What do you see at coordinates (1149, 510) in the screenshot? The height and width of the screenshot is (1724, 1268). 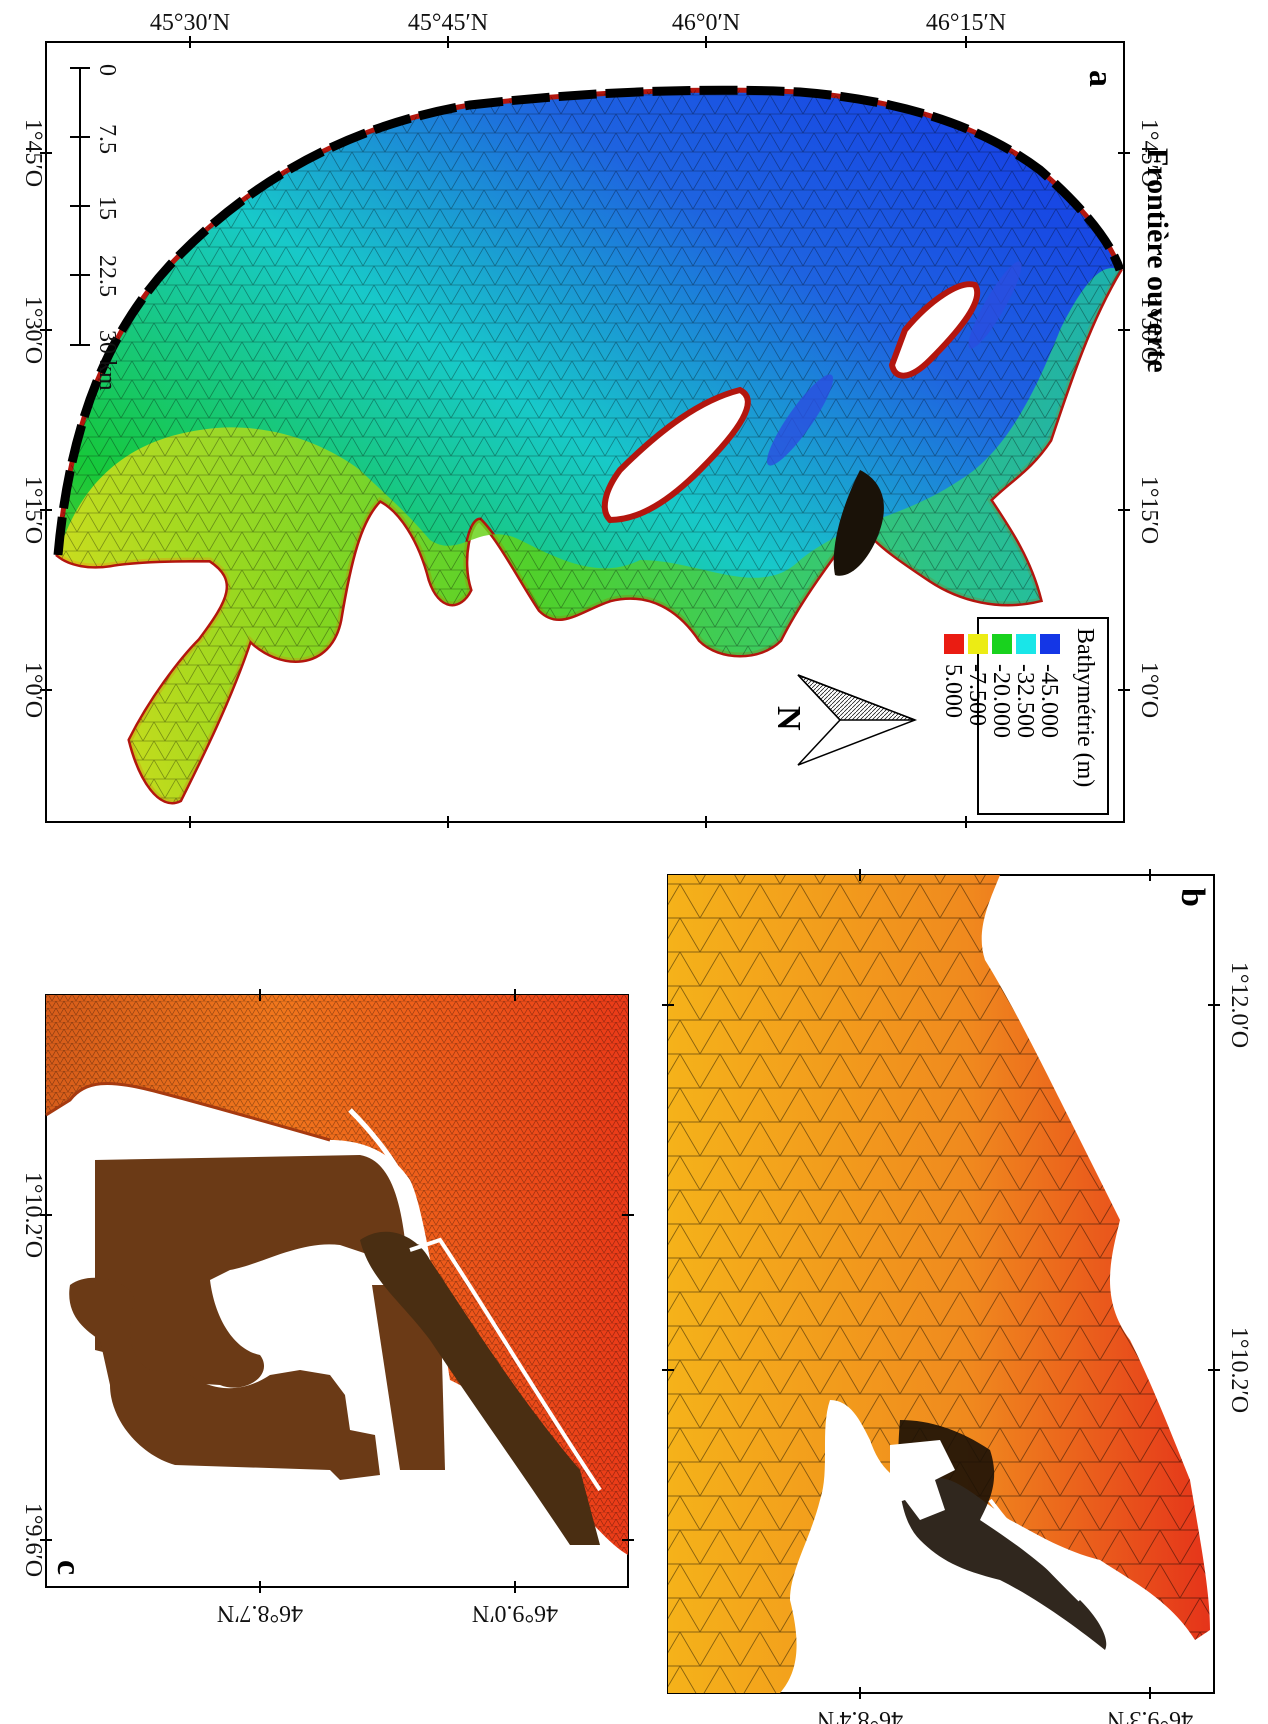 I see `lon-tick-label-right: 1°15′O` at bounding box center [1149, 510].